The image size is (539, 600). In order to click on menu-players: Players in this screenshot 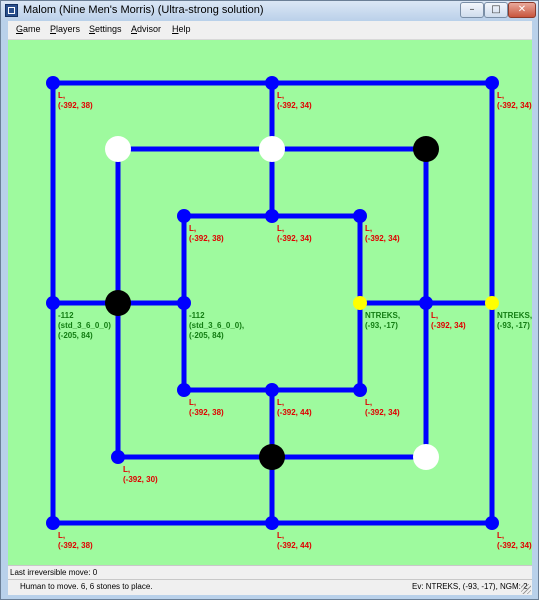, I will do `click(65, 29)`.